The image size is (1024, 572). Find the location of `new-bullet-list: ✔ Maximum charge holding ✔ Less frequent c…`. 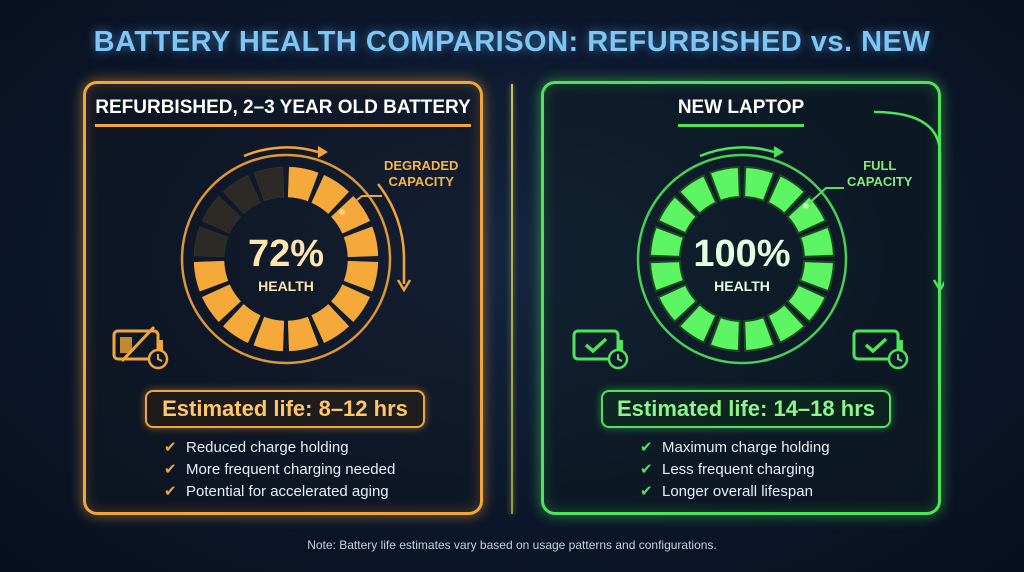

new-bullet-list: ✔ Maximum charge holding ✔ Less frequent c… is located at coordinates (735, 470).